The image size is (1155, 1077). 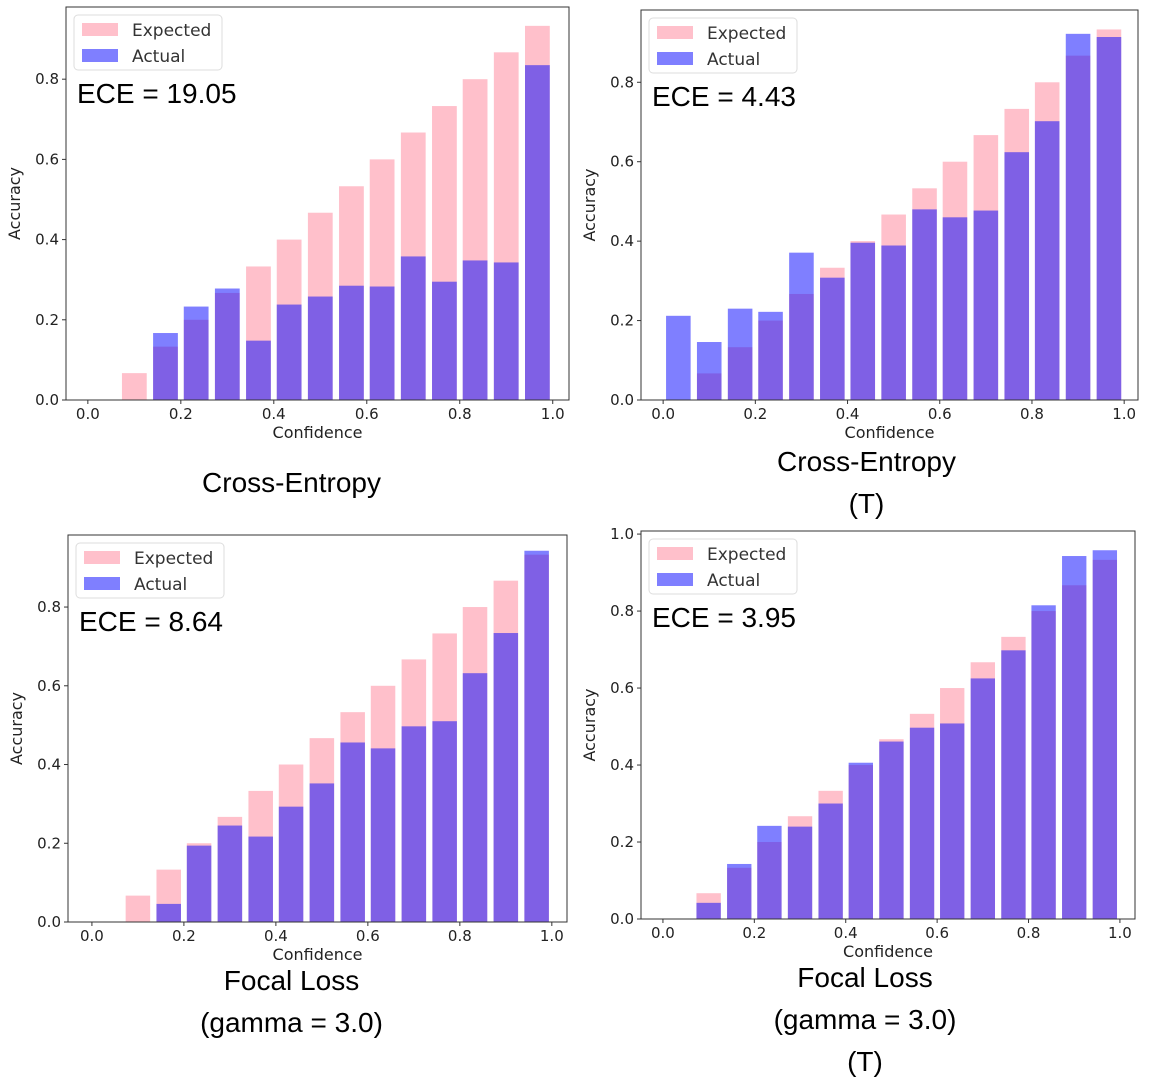 What do you see at coordinates (151, 621) in the screenshot?
I see `ece-annotation: ECE = 8.64` at bounding box center [151, 621].